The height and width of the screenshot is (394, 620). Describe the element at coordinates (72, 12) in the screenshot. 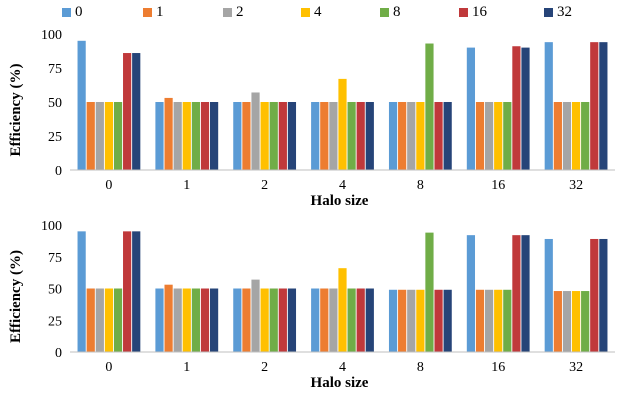

I see `legend-item: 0` at that location.